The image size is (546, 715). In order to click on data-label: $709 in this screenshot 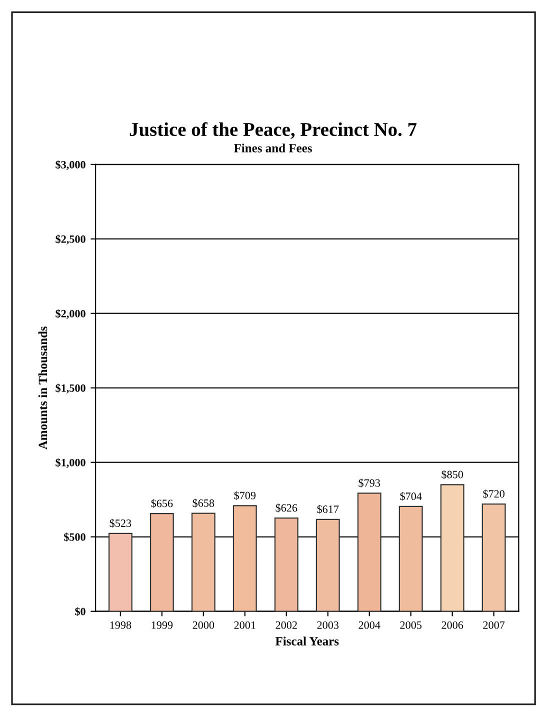, I will do `click(245, 495)`.